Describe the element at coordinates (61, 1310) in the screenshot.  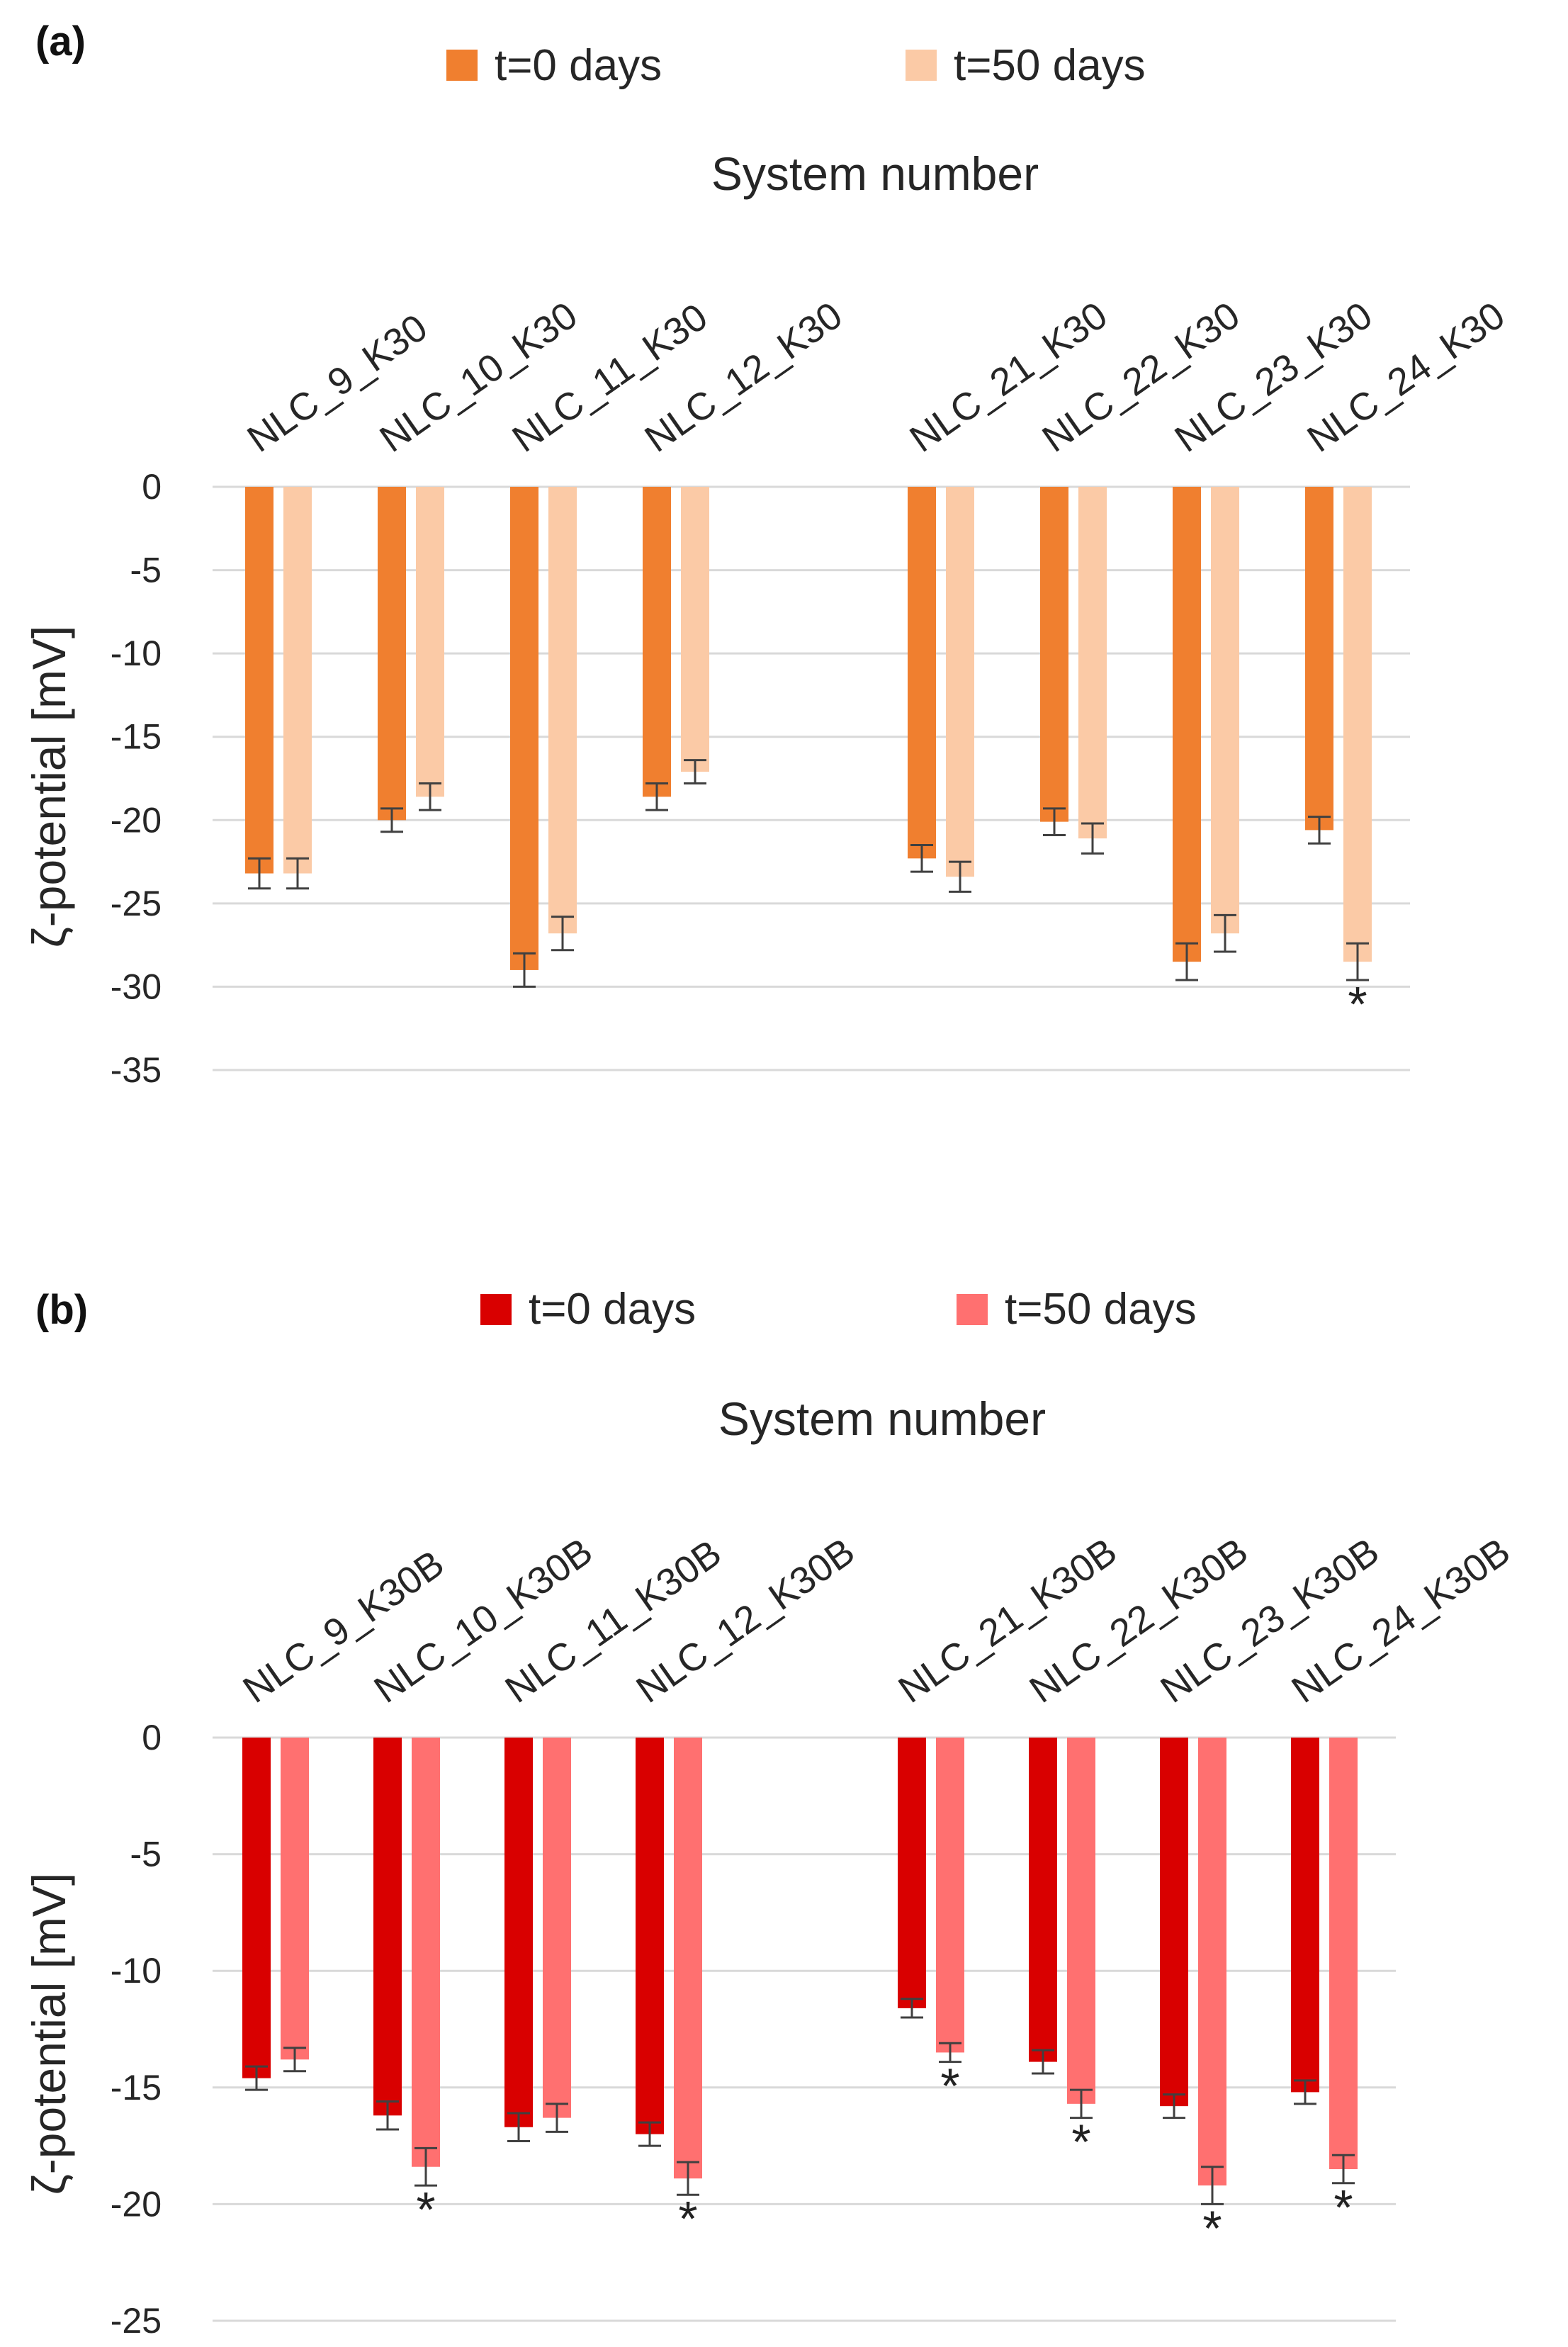
I see `panel-label-b: (b)` at that location.